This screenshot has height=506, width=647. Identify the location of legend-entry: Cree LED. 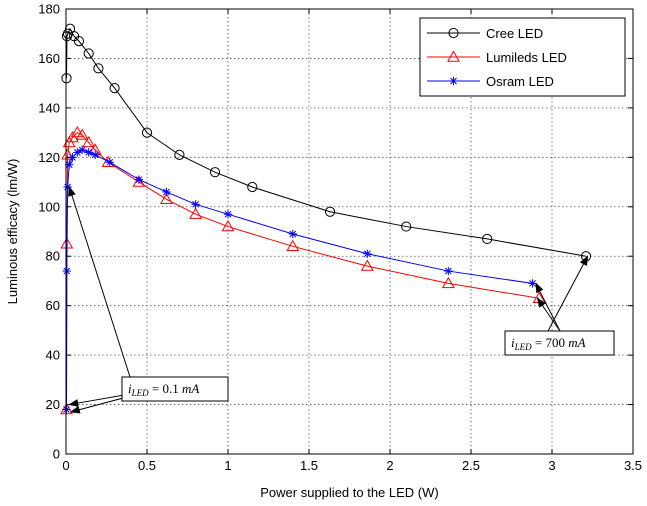
(514, 33).